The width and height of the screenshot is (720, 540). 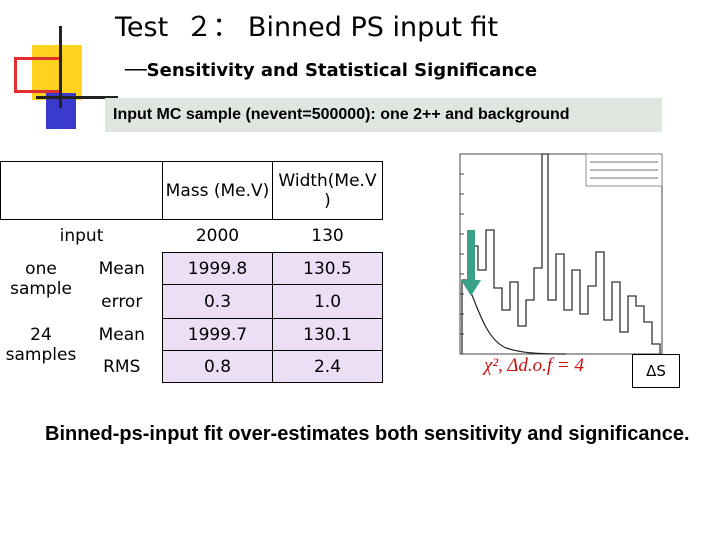 What do you see at coordinates (41, 278) in the screenshot?
I see `one-sample-label: one sample` at bounding box center [41, 278].